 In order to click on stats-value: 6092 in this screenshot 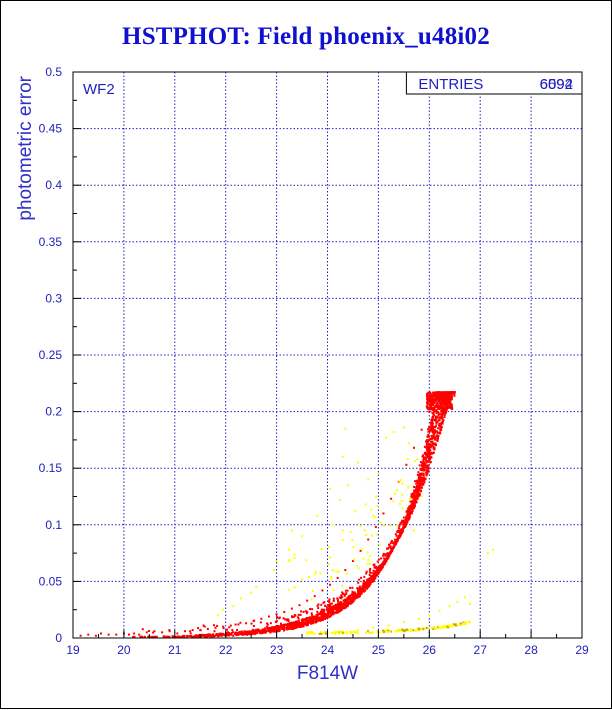, I will do `click(556, 84)`.